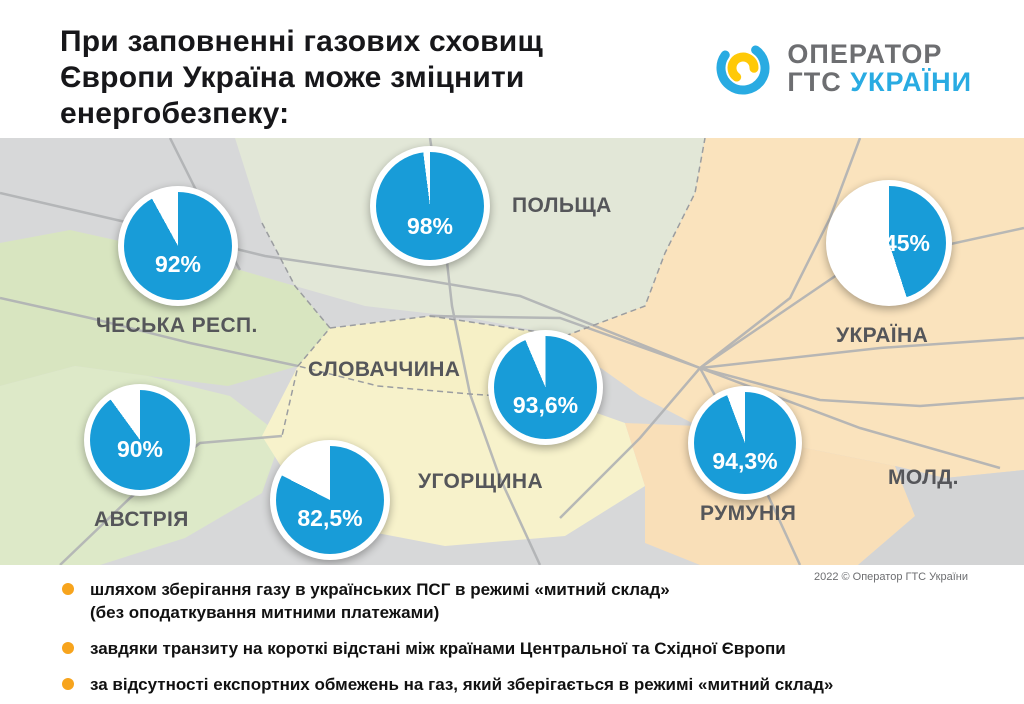 The image size is (1024, 704). Describe the element at coordinates (906, 243) in the screenshot. I see `pie-value-label: 45%` at that location.